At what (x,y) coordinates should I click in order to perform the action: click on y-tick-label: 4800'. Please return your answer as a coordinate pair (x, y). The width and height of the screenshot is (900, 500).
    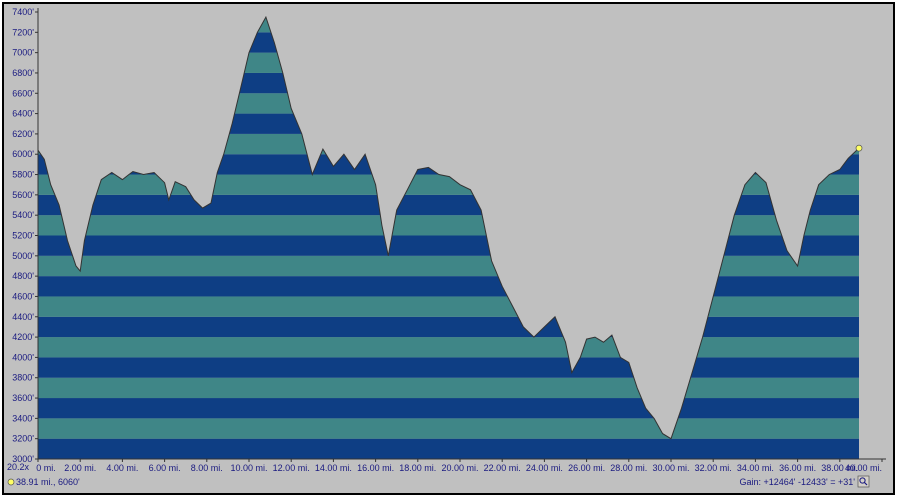
    Looking at the image, I should click on (23, 276).